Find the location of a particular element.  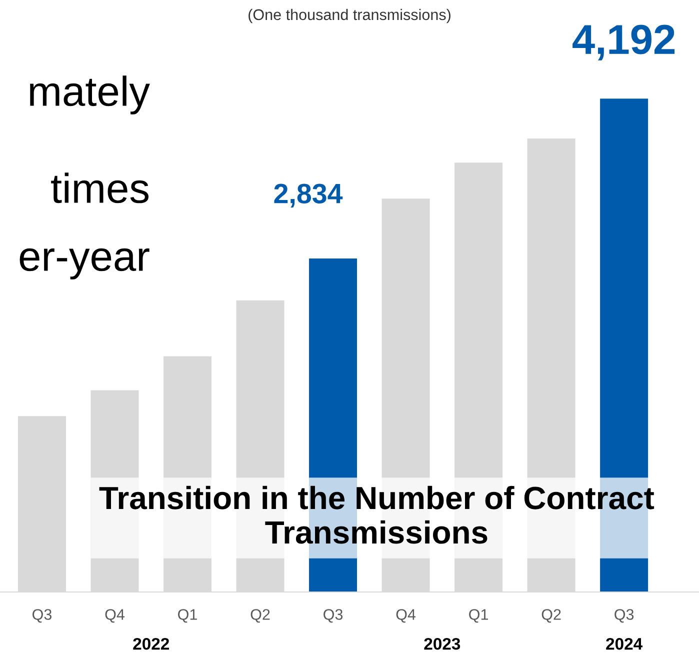

annotation: er-year is located at coordinates (85, 264).